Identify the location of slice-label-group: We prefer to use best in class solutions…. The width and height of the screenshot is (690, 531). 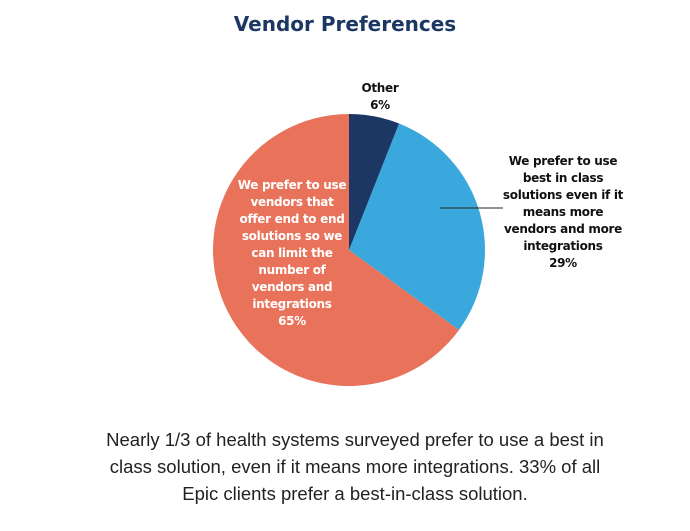
(563, 212).